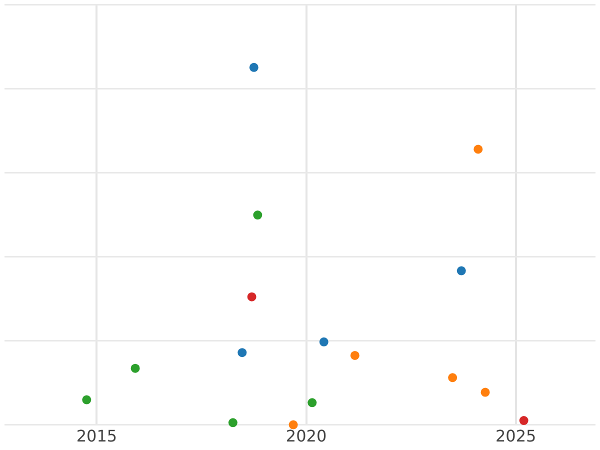 This screenshot has width=600, height=450. Describe the element at coordinates (516, 436) in the screenshot. I see `x-tick-label: 2025` at that location.